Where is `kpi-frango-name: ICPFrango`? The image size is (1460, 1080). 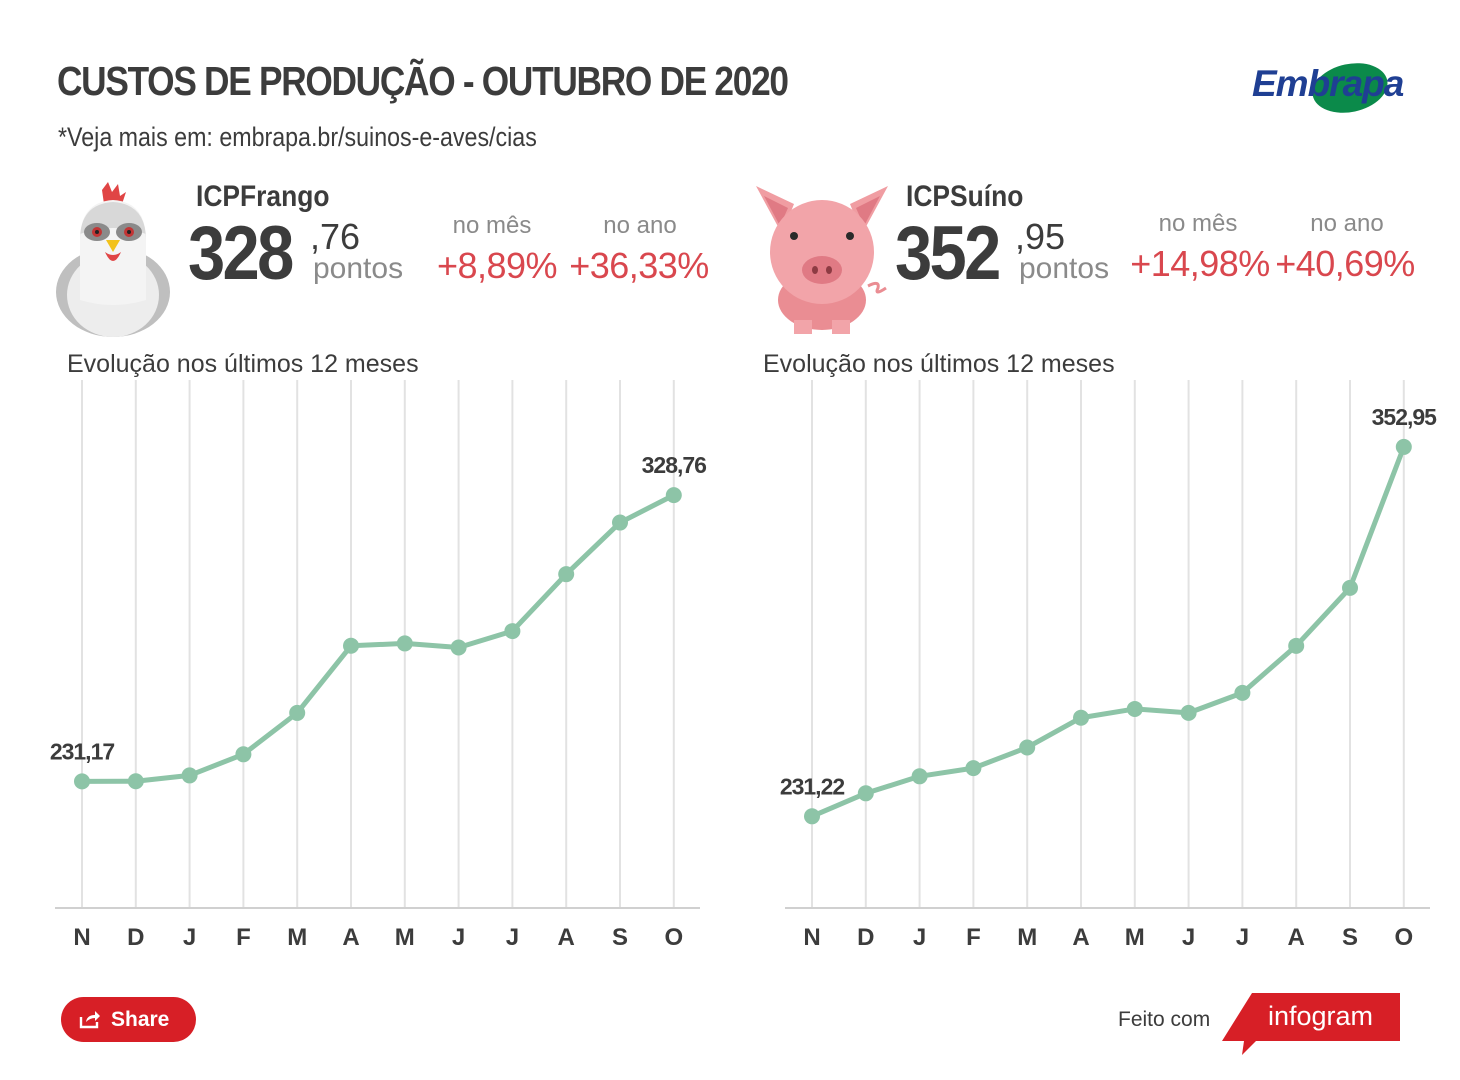
kpi-frango-name: ICPFrango is located at coordinates (263, 196).